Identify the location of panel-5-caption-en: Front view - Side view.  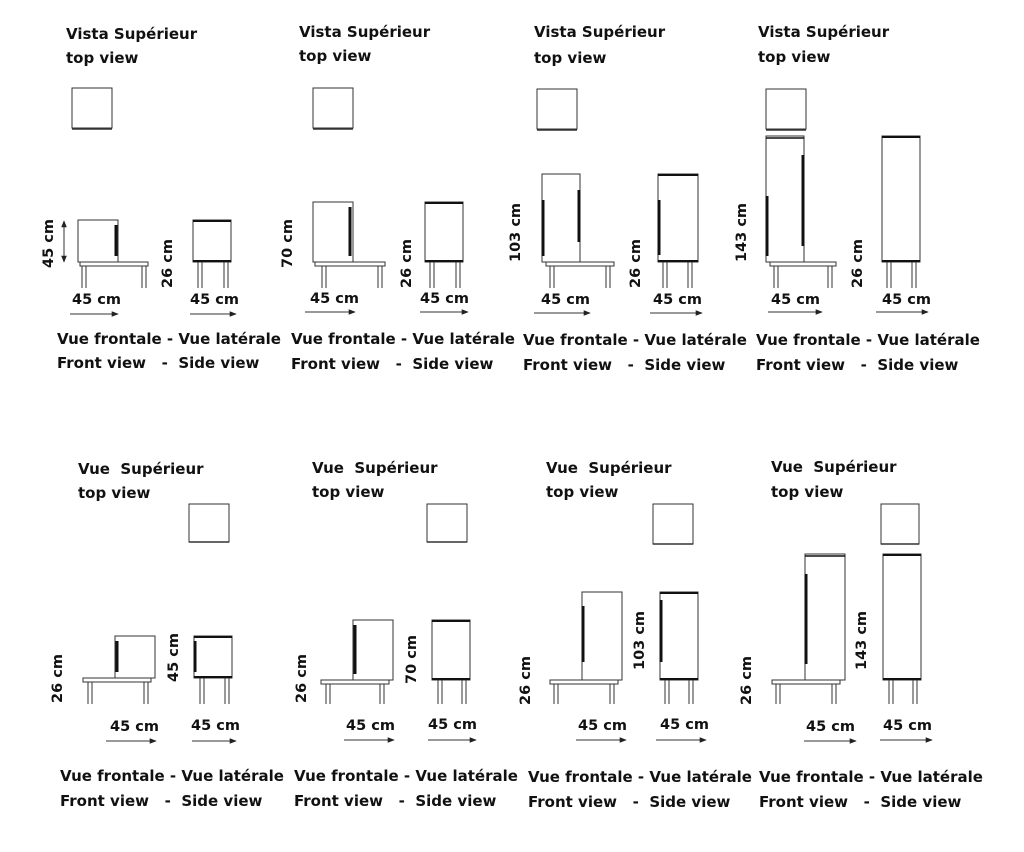
(161, 801).